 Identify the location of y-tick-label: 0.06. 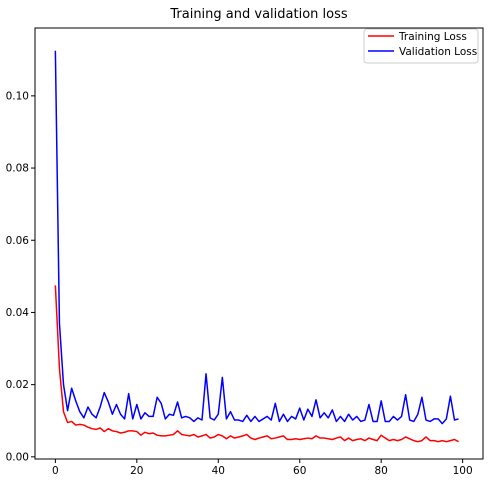
(18, 241).